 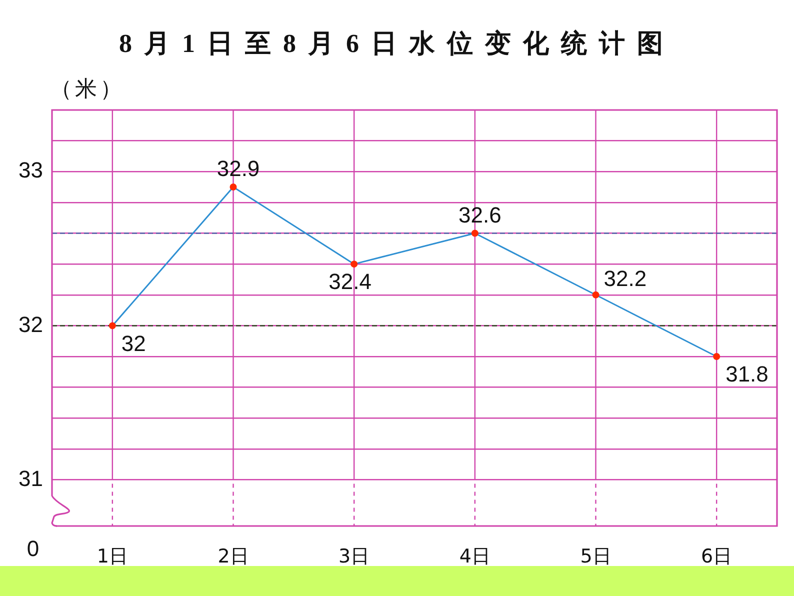 What do you see at coordinates (30, 170) in the screenshot?
I see `y-tick-label: 33` at bounding box center [30, 170].